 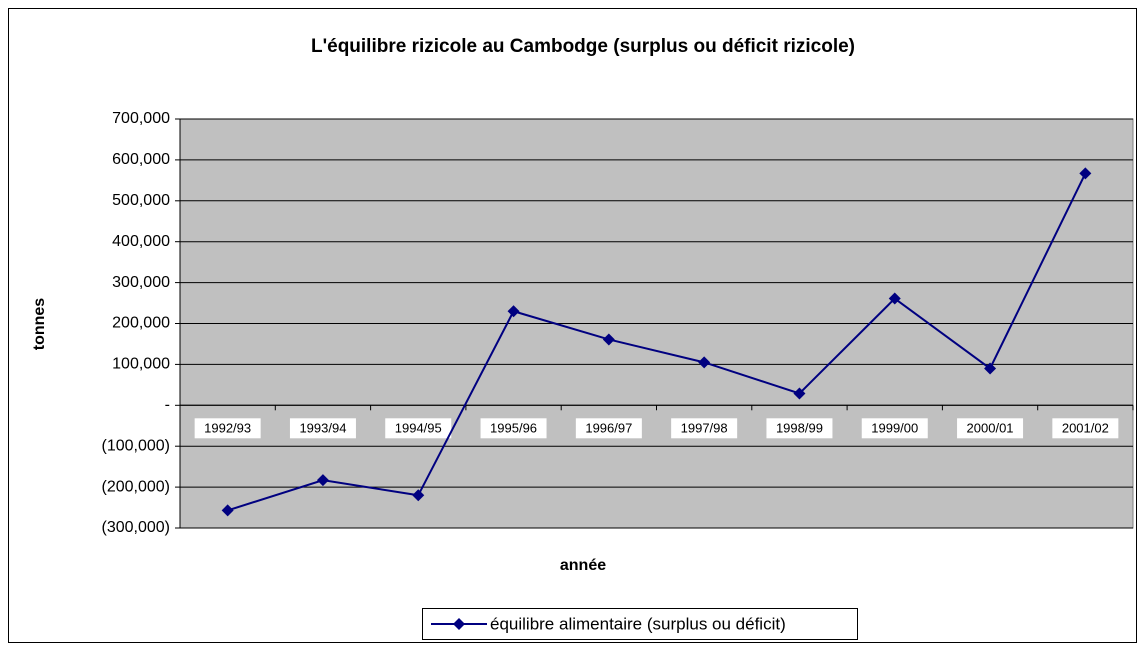 I want to click on y-tick-label: (200,000), so click(x=136, y=486).